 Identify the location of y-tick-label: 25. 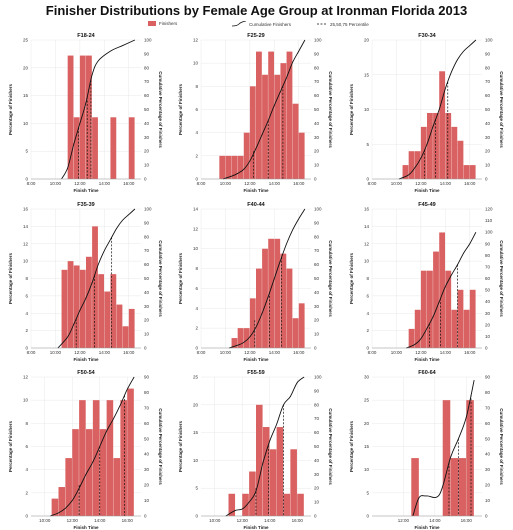
(196, 377).